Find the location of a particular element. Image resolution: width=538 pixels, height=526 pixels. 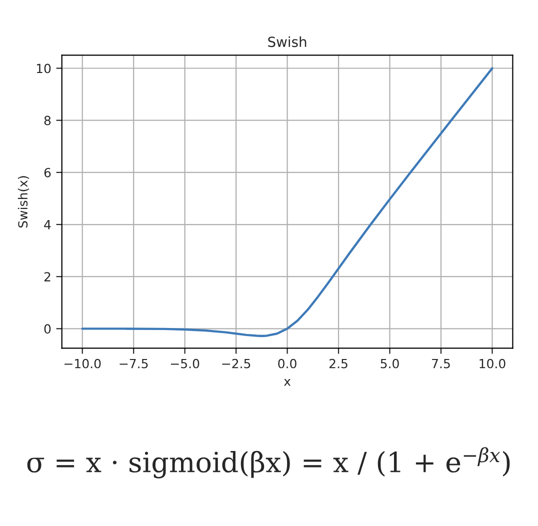

x-tick-label: 7.5 is located at coordinates (441, 363).